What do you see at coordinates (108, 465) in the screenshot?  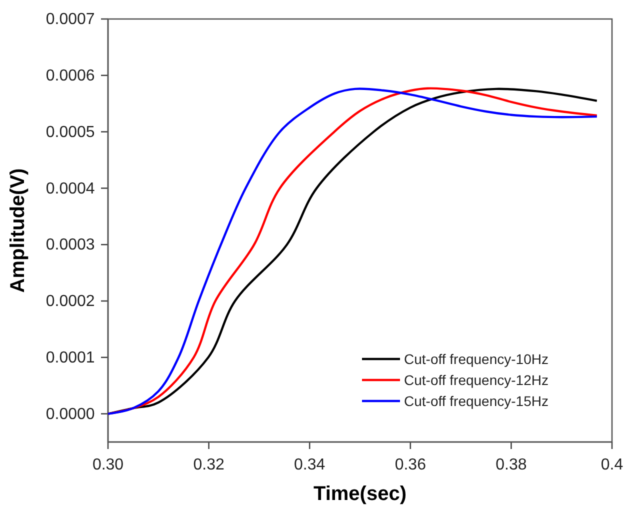 I see `x-tick-label: 0.30` at bounding box center [108, 465].